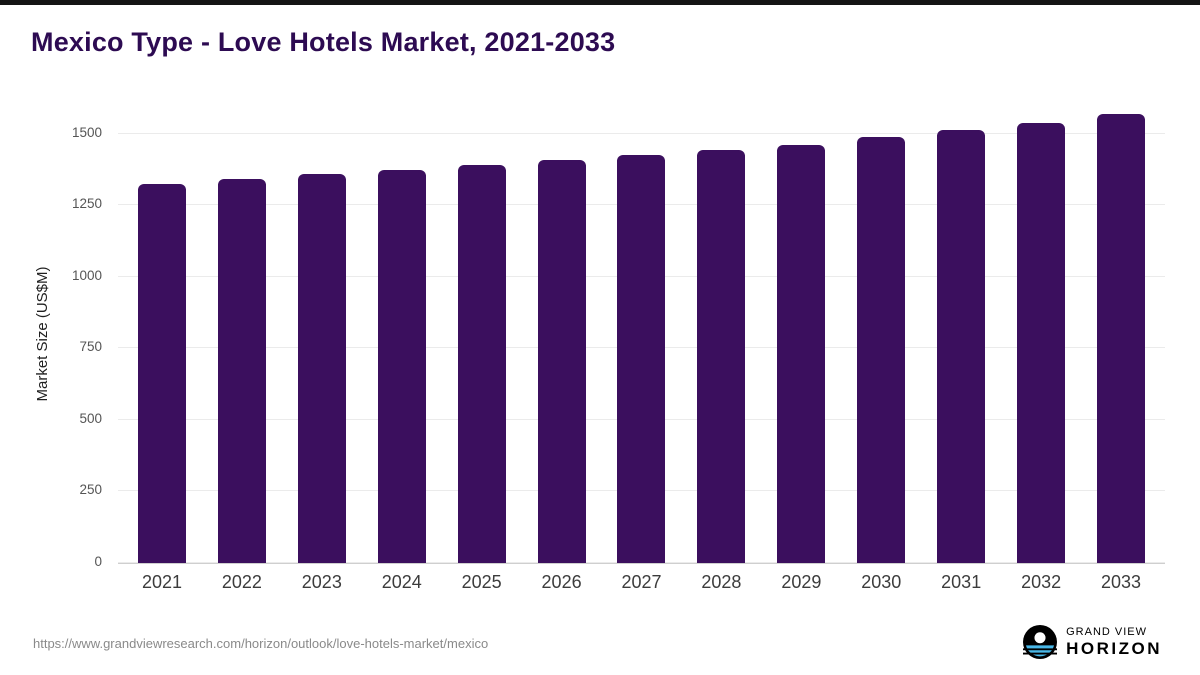 The width and height of the screenshot is (1200, 675). Describe the element at coordinates (90, 418) in the screenshot. I see `y-tick-label: 500` at that location.